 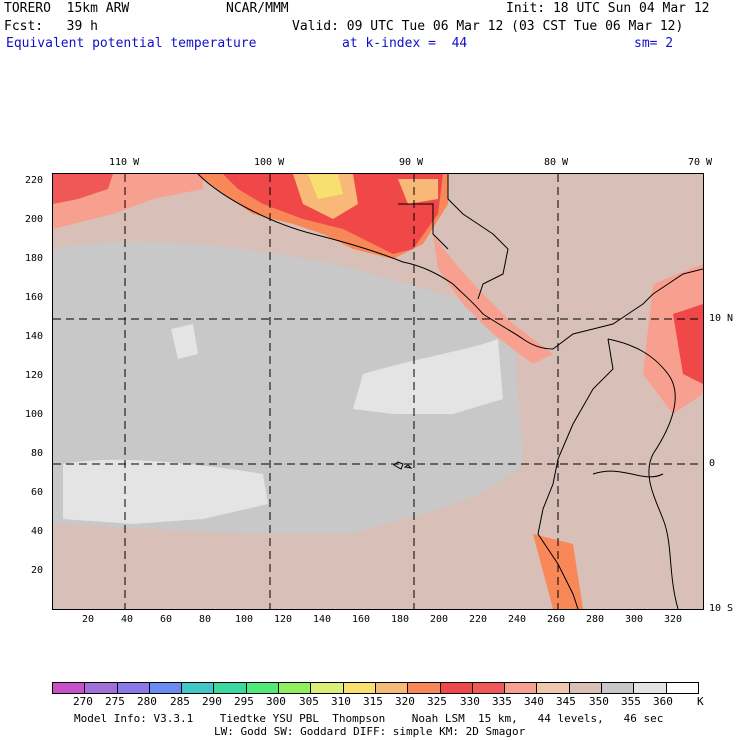 What do you see at coordinates (556, 619) in the screenshot?
I see `x-label: 260` at bounding box center [556, 619].